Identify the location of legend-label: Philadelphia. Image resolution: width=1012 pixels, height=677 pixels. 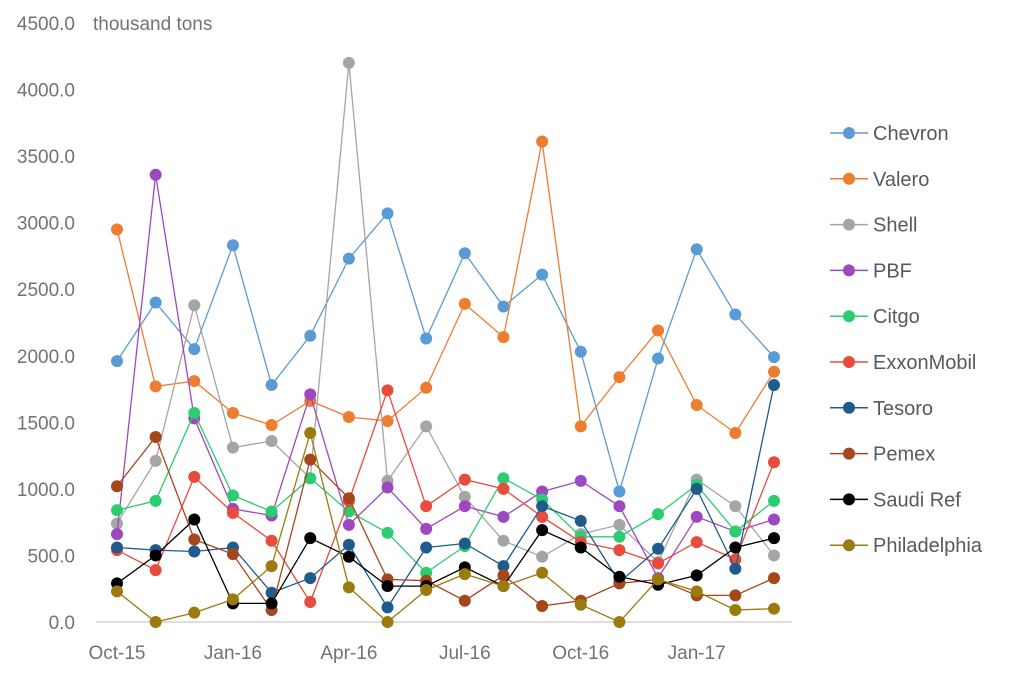
(928, 546).